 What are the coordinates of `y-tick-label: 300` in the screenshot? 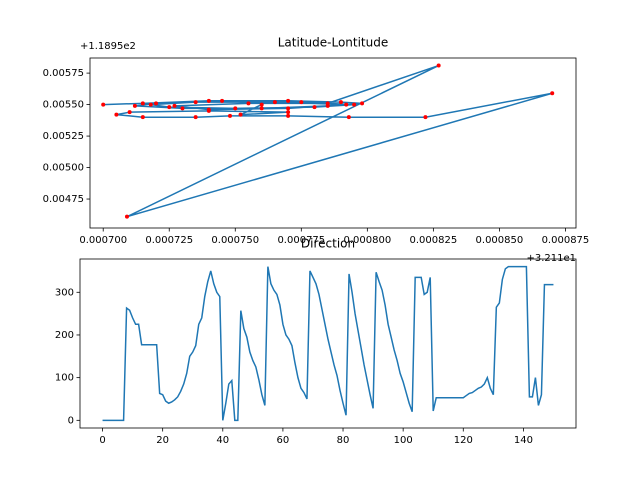 It's located at (64, 292).